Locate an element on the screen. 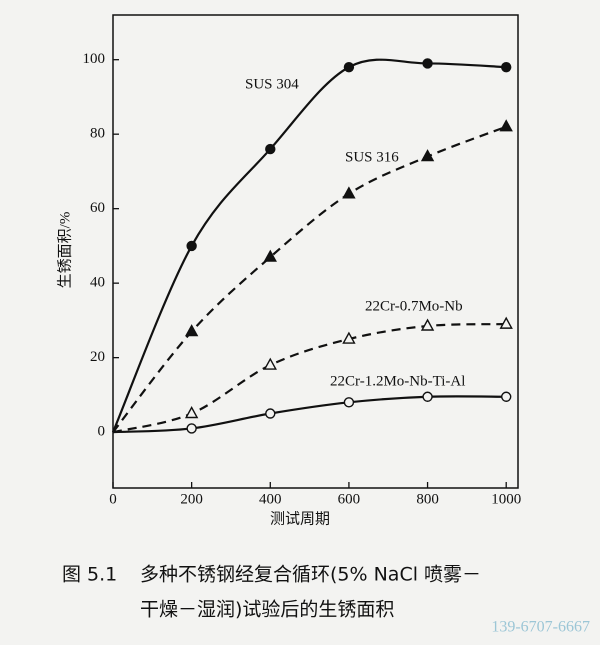 The image size is (600, 645). y-tick-label: 20 is located at coordinates (97, 357).